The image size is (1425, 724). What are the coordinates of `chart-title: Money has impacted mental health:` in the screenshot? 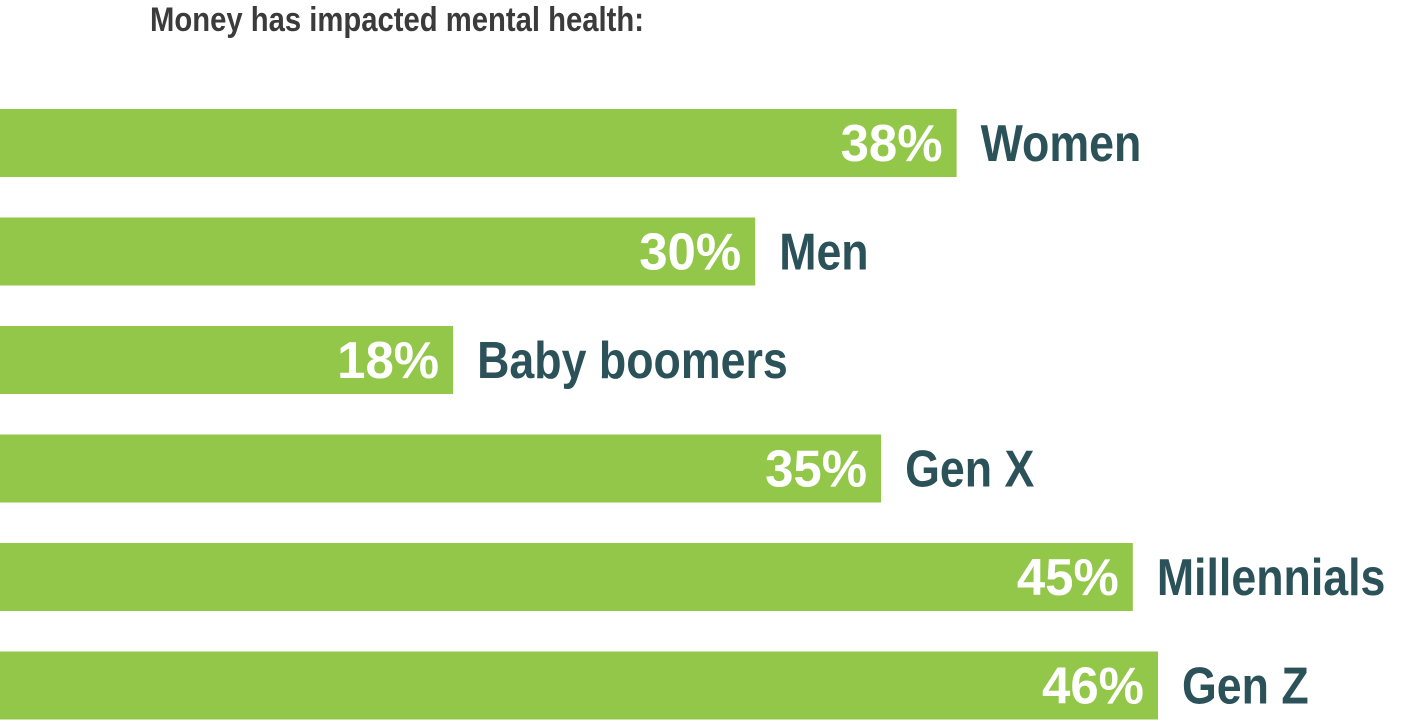 It's located at (397, 20).